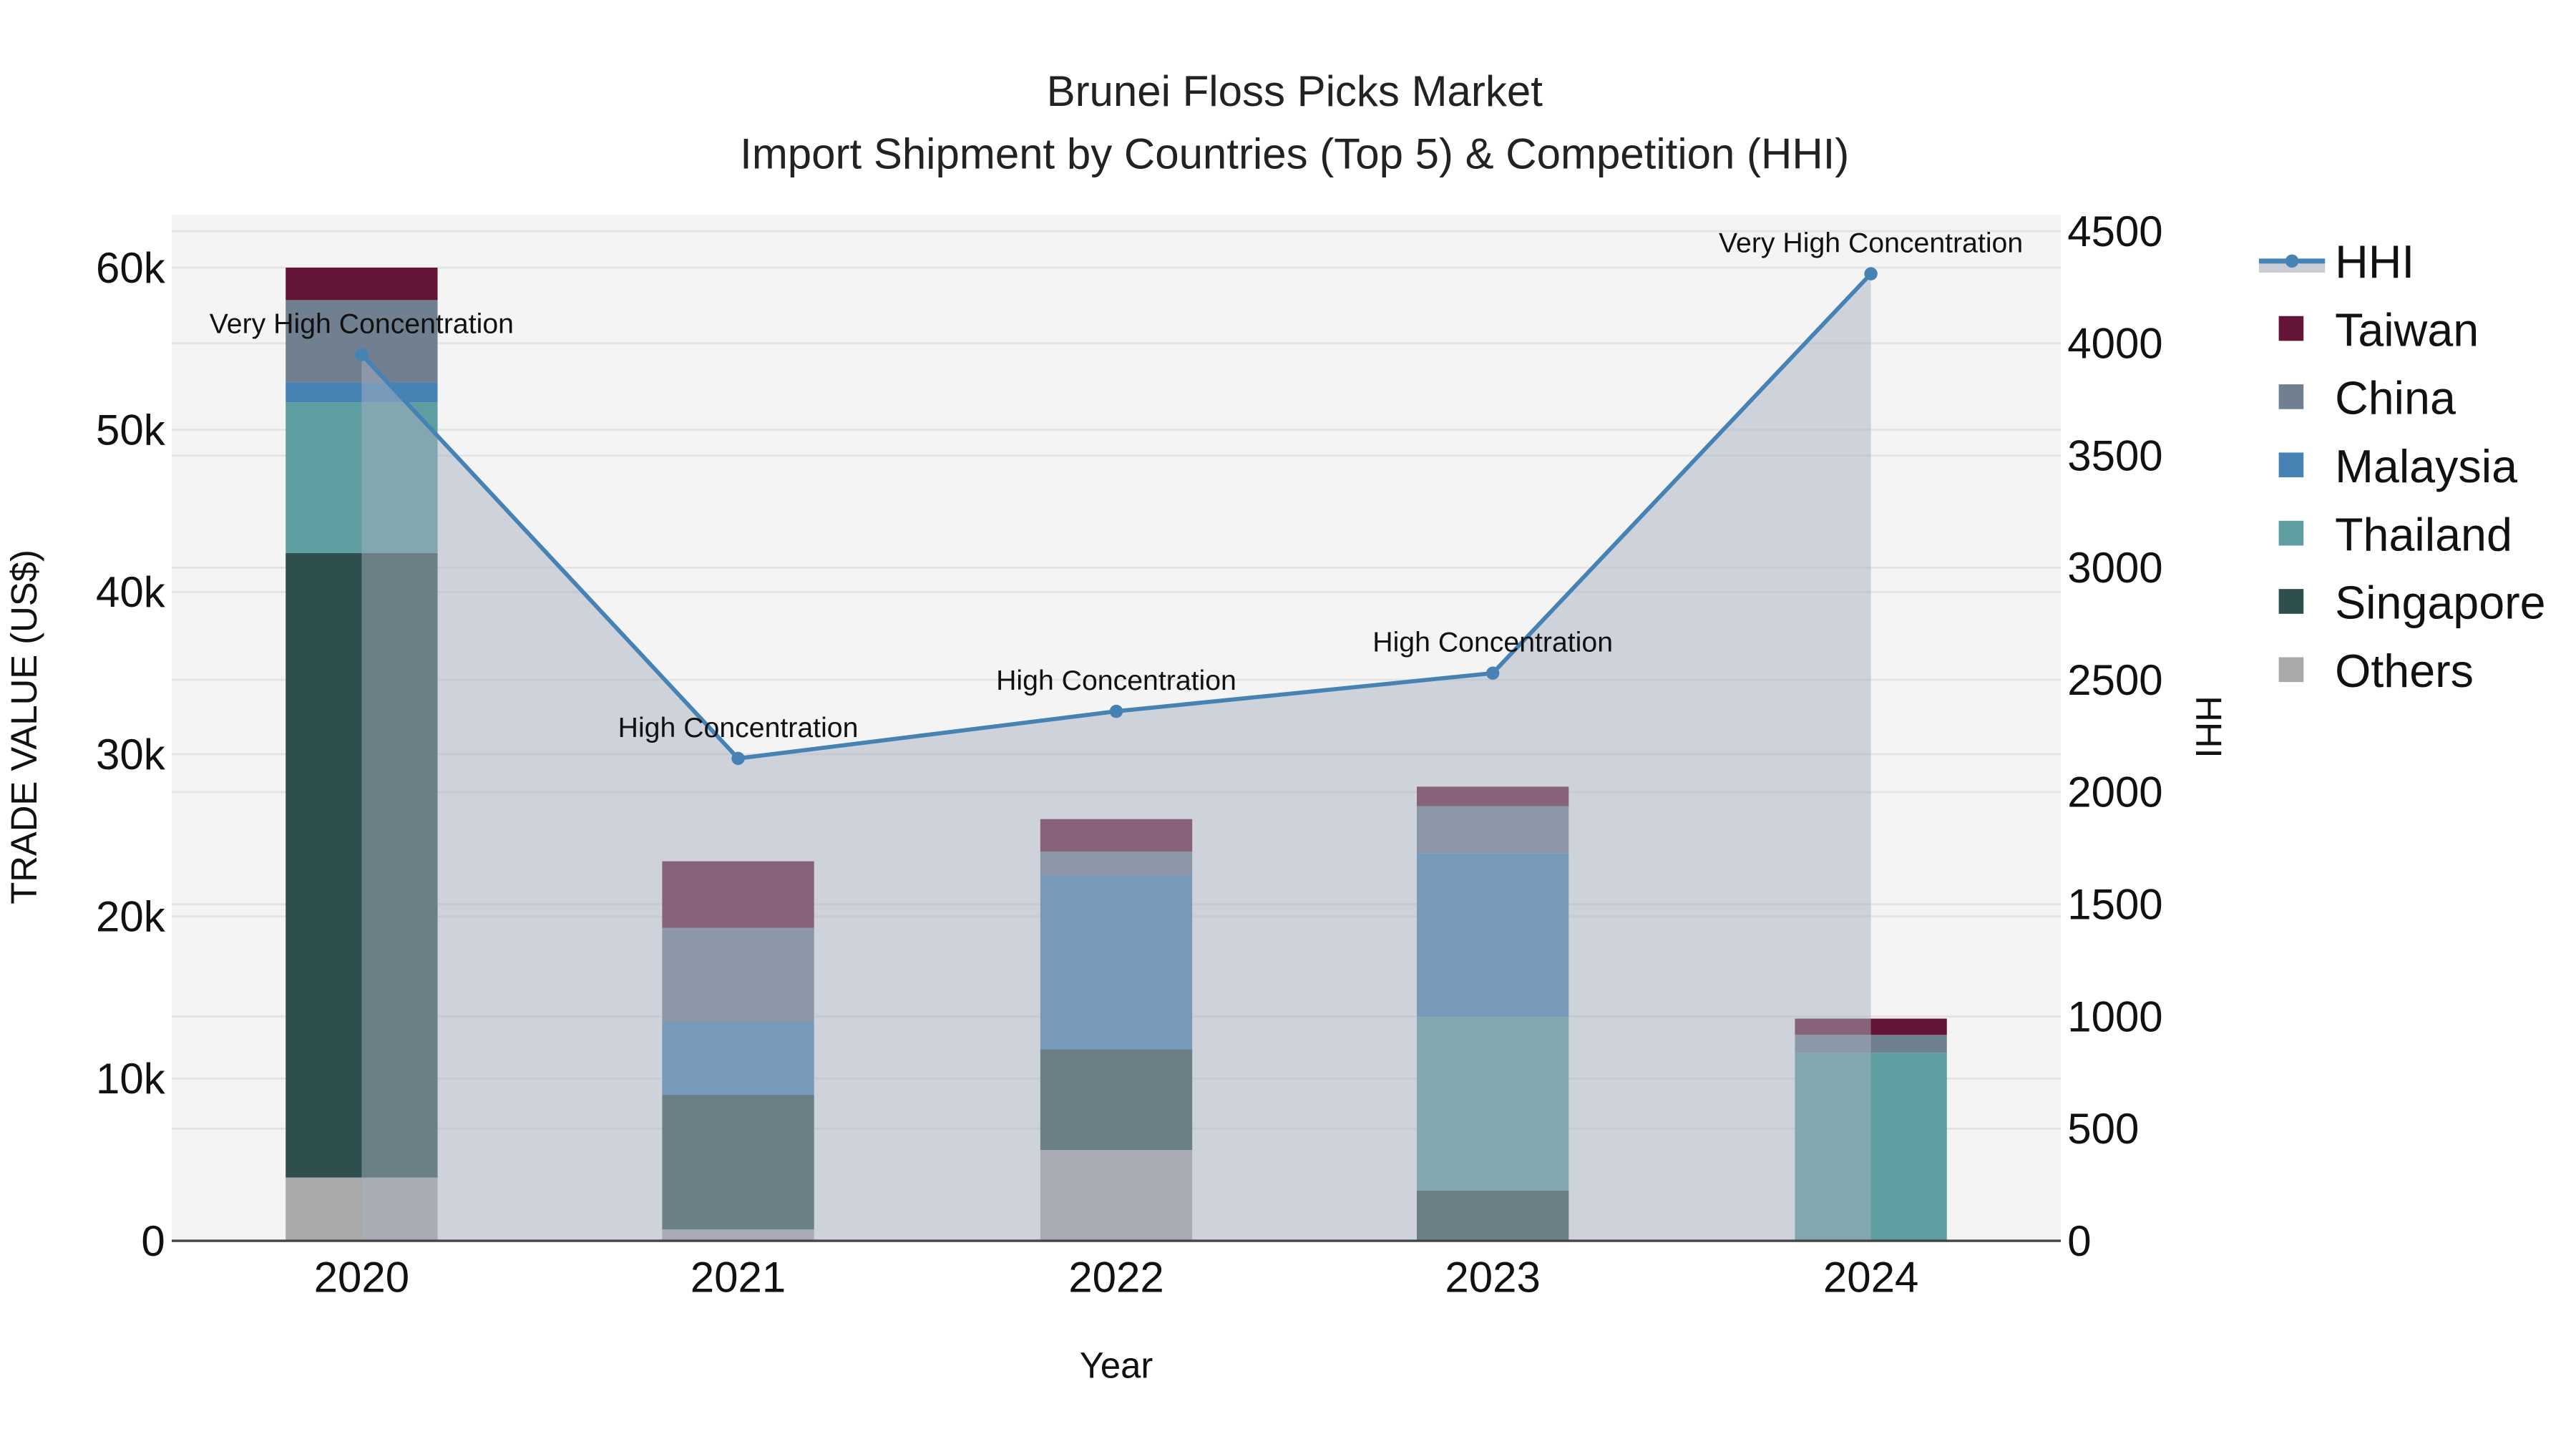 The height and width of the screenshot is (1449, 2576). What do you see at coordinates (131, 592) in the screenshot?
I see `y-tick-label: 40k` at bounding box center [131, 592].